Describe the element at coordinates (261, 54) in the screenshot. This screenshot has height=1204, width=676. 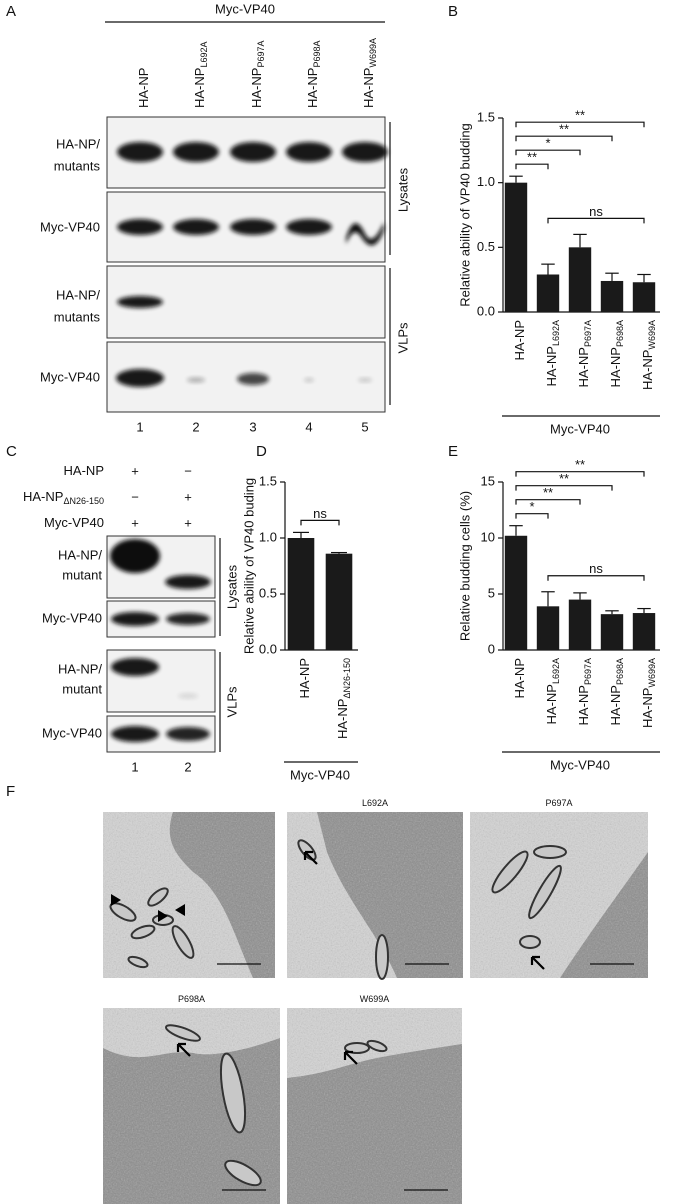
I see `lane-label-sub: P697A` at that location.